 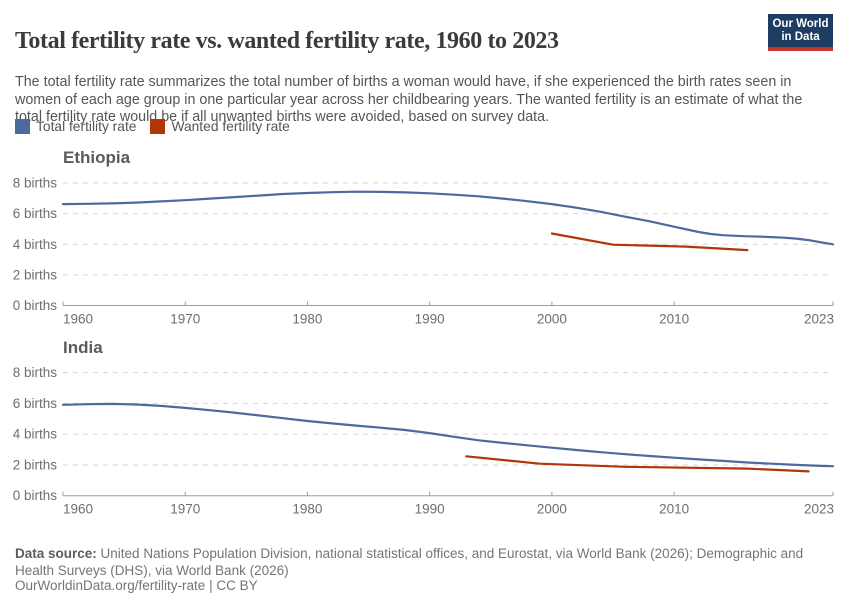 I want to click on legend-item-total-fertility: Total fertility rate, so click(x=75, y=126).